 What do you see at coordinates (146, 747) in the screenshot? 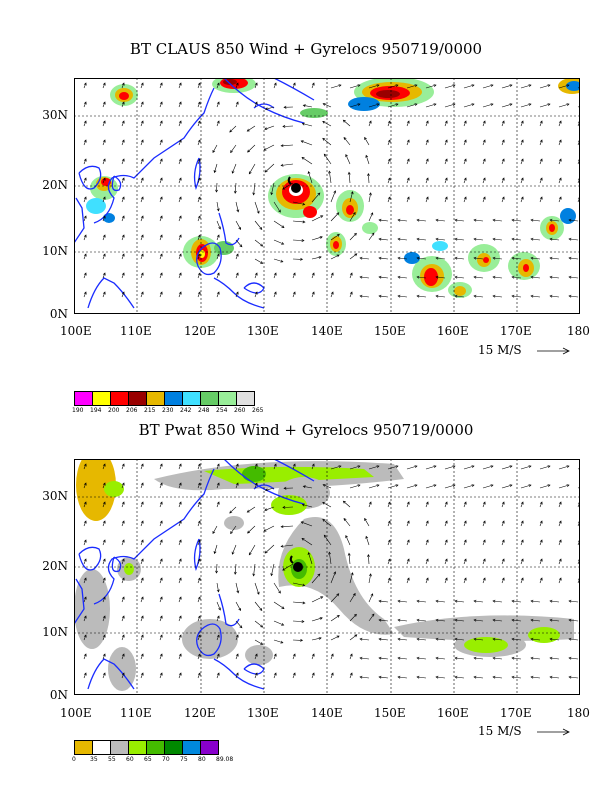
I see `panel2-colorbar` at bounding box center [146, 747].